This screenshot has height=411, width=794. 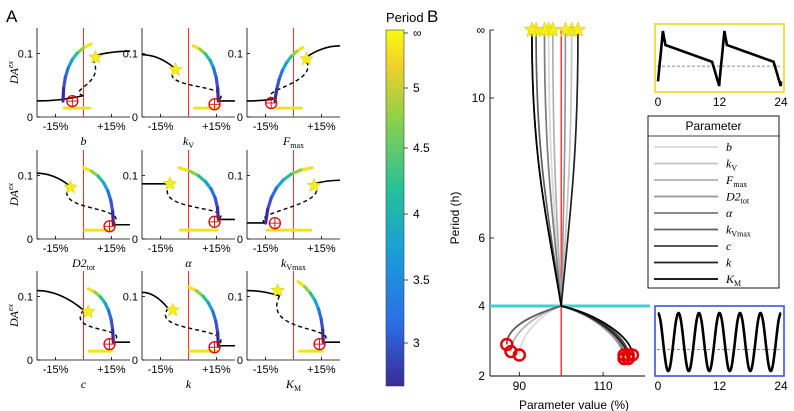 What do you see at coordinates (481, 306) in the screenshot?
I see `panel-b-y-tick-label: 4` at bounding box center [481, 306].